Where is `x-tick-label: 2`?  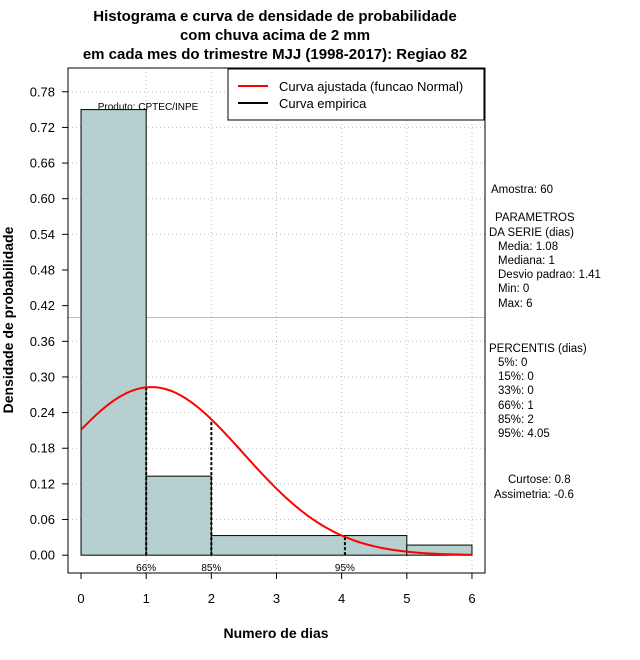
x-tick-label: 2 is located at coordinates (211, 598).